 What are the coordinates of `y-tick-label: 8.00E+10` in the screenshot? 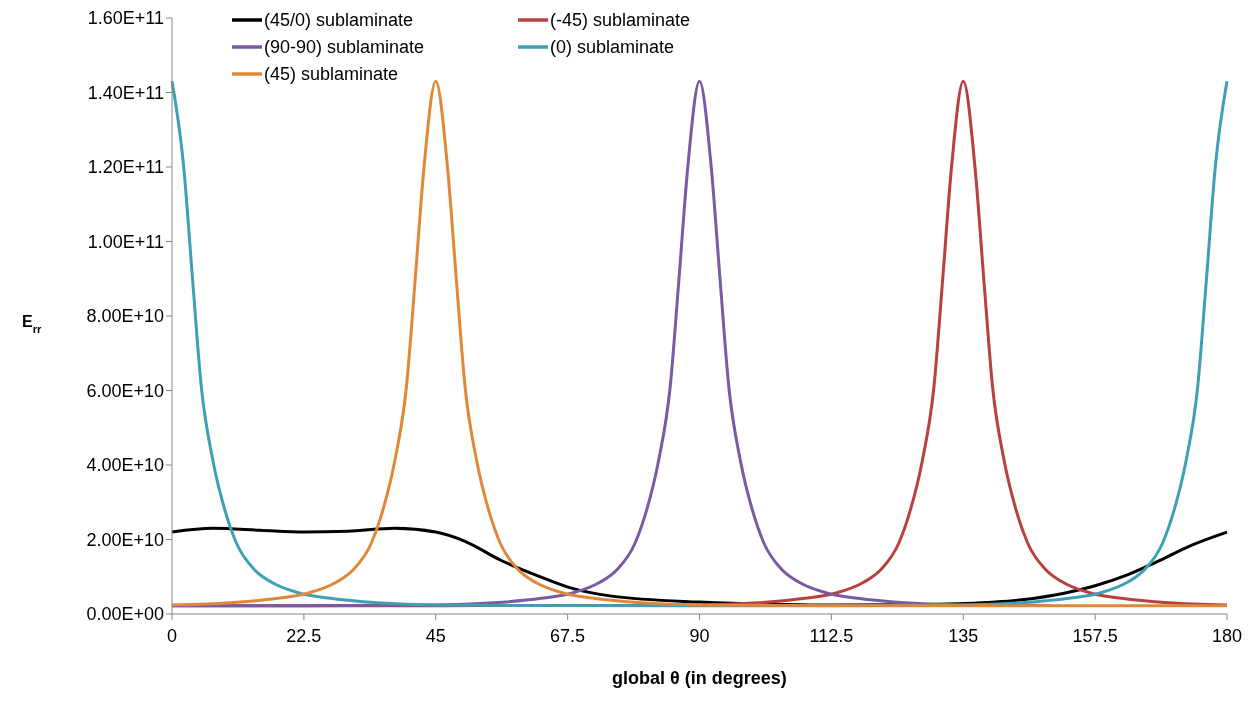 It's located at (125, 316).